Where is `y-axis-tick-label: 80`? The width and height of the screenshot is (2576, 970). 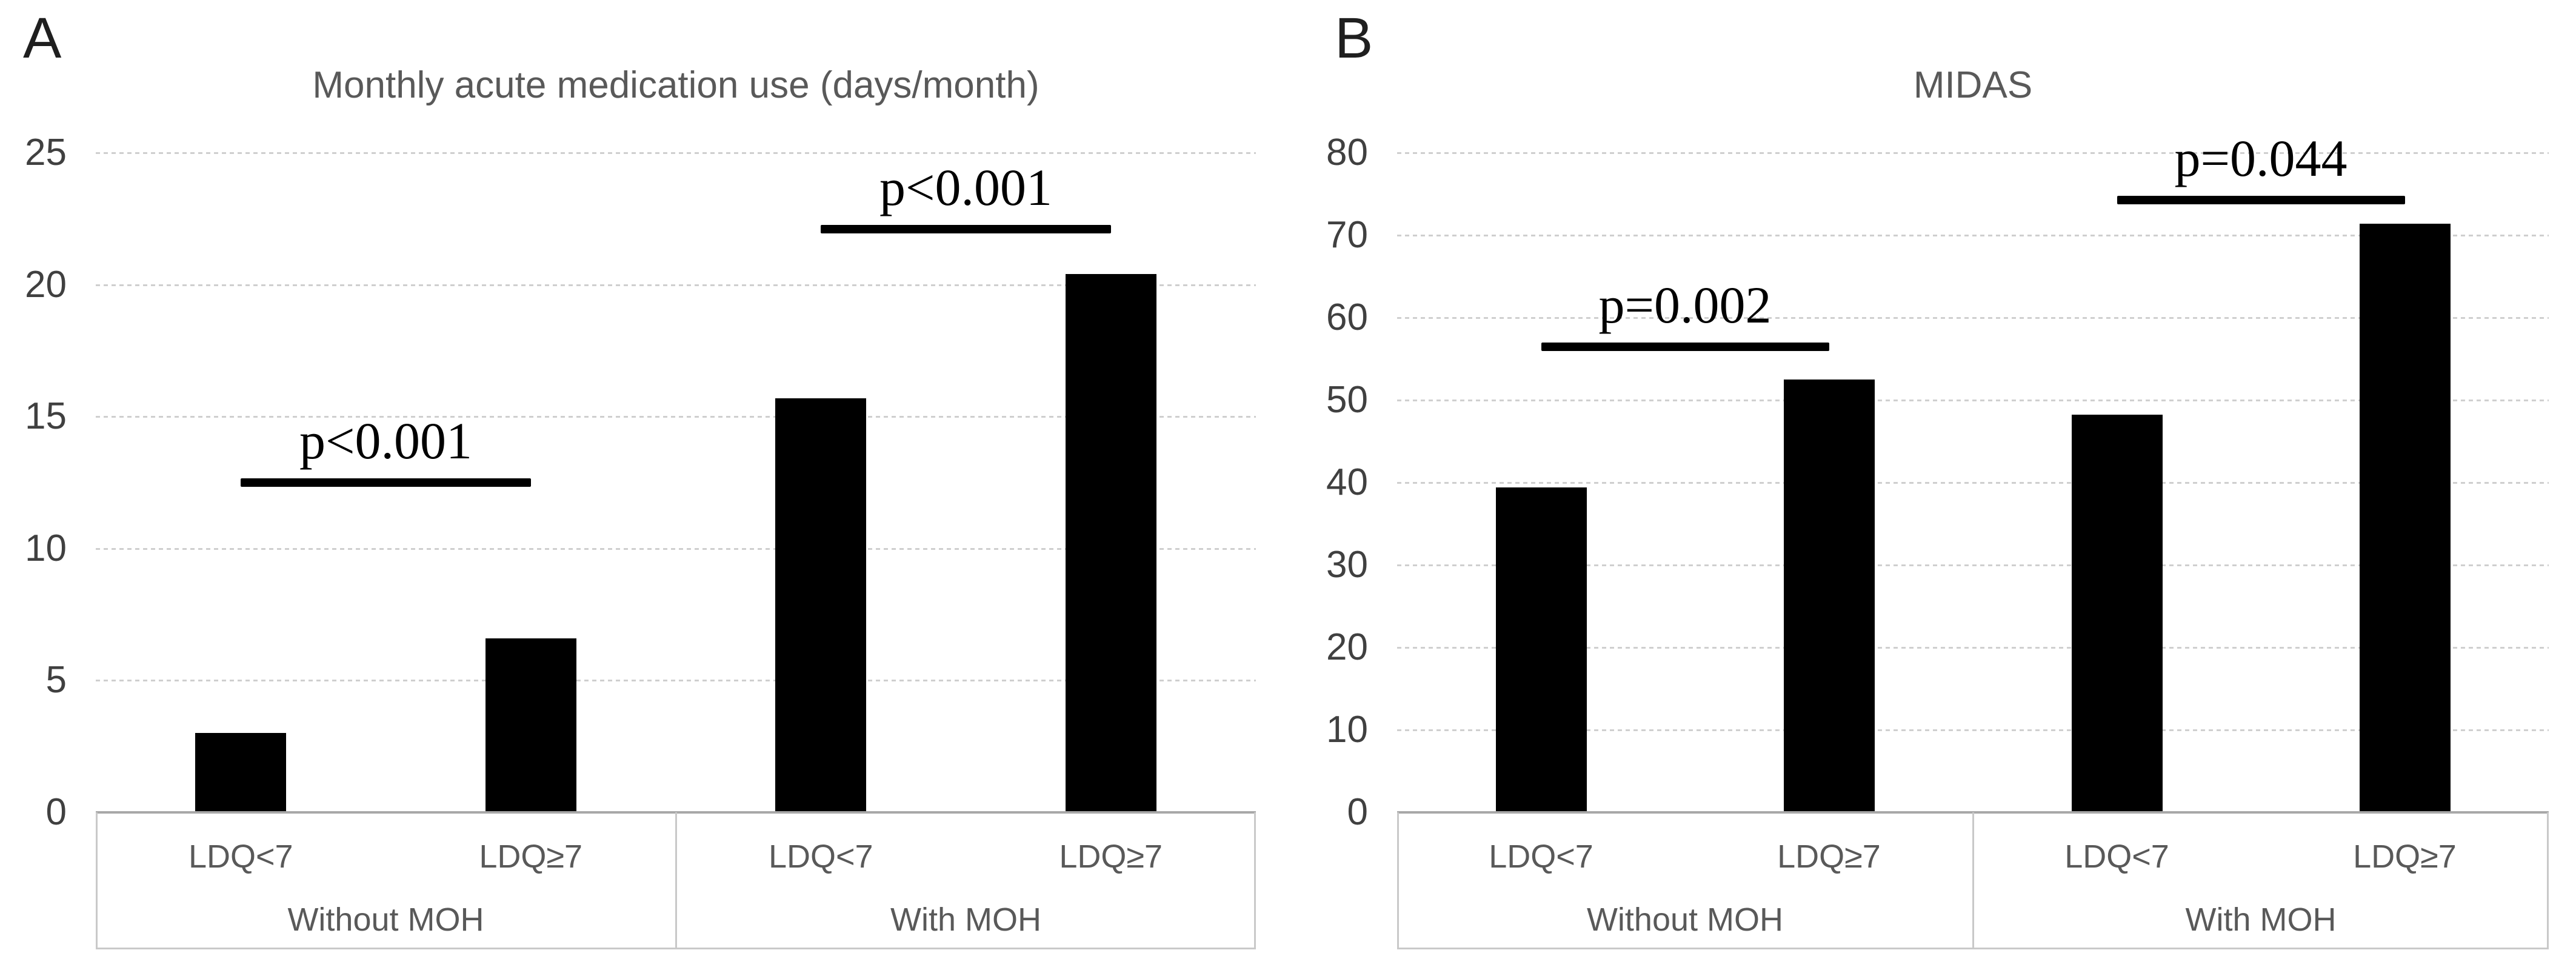
y-axis-tick-label: 80 is located at coordinates (1347, 152).